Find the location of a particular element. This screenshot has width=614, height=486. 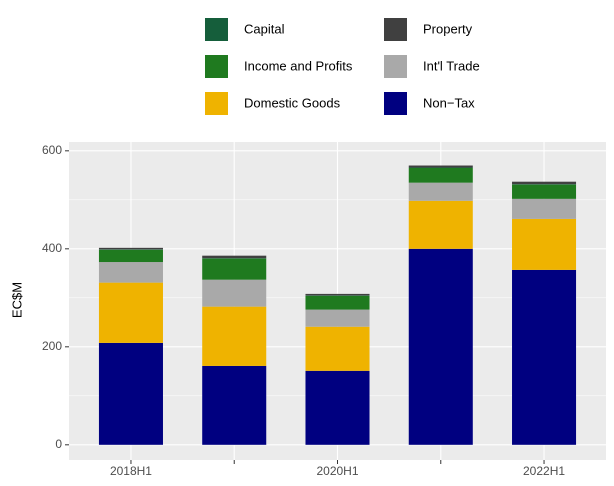

legend-label: Property is located at coordinates (448, 28).